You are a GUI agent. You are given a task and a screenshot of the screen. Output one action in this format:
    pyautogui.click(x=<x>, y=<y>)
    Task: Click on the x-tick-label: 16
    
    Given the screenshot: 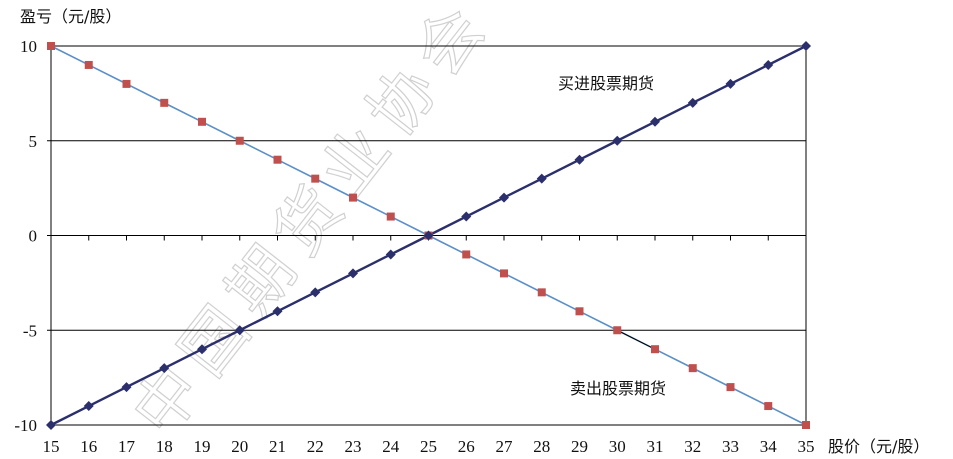 What is the action you would take?
    pyautogui.click(x=88, y=446)
    